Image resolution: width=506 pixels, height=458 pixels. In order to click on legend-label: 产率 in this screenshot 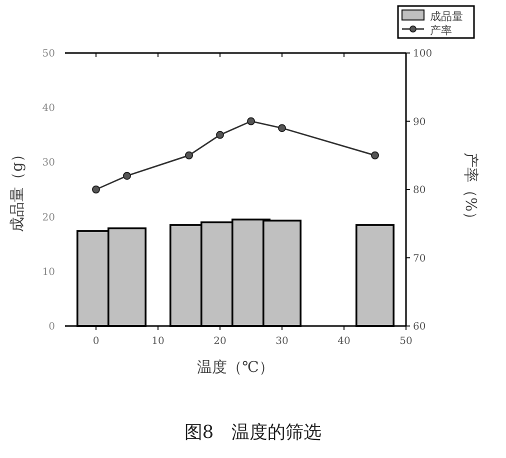, I will do `click(441, 30)`.